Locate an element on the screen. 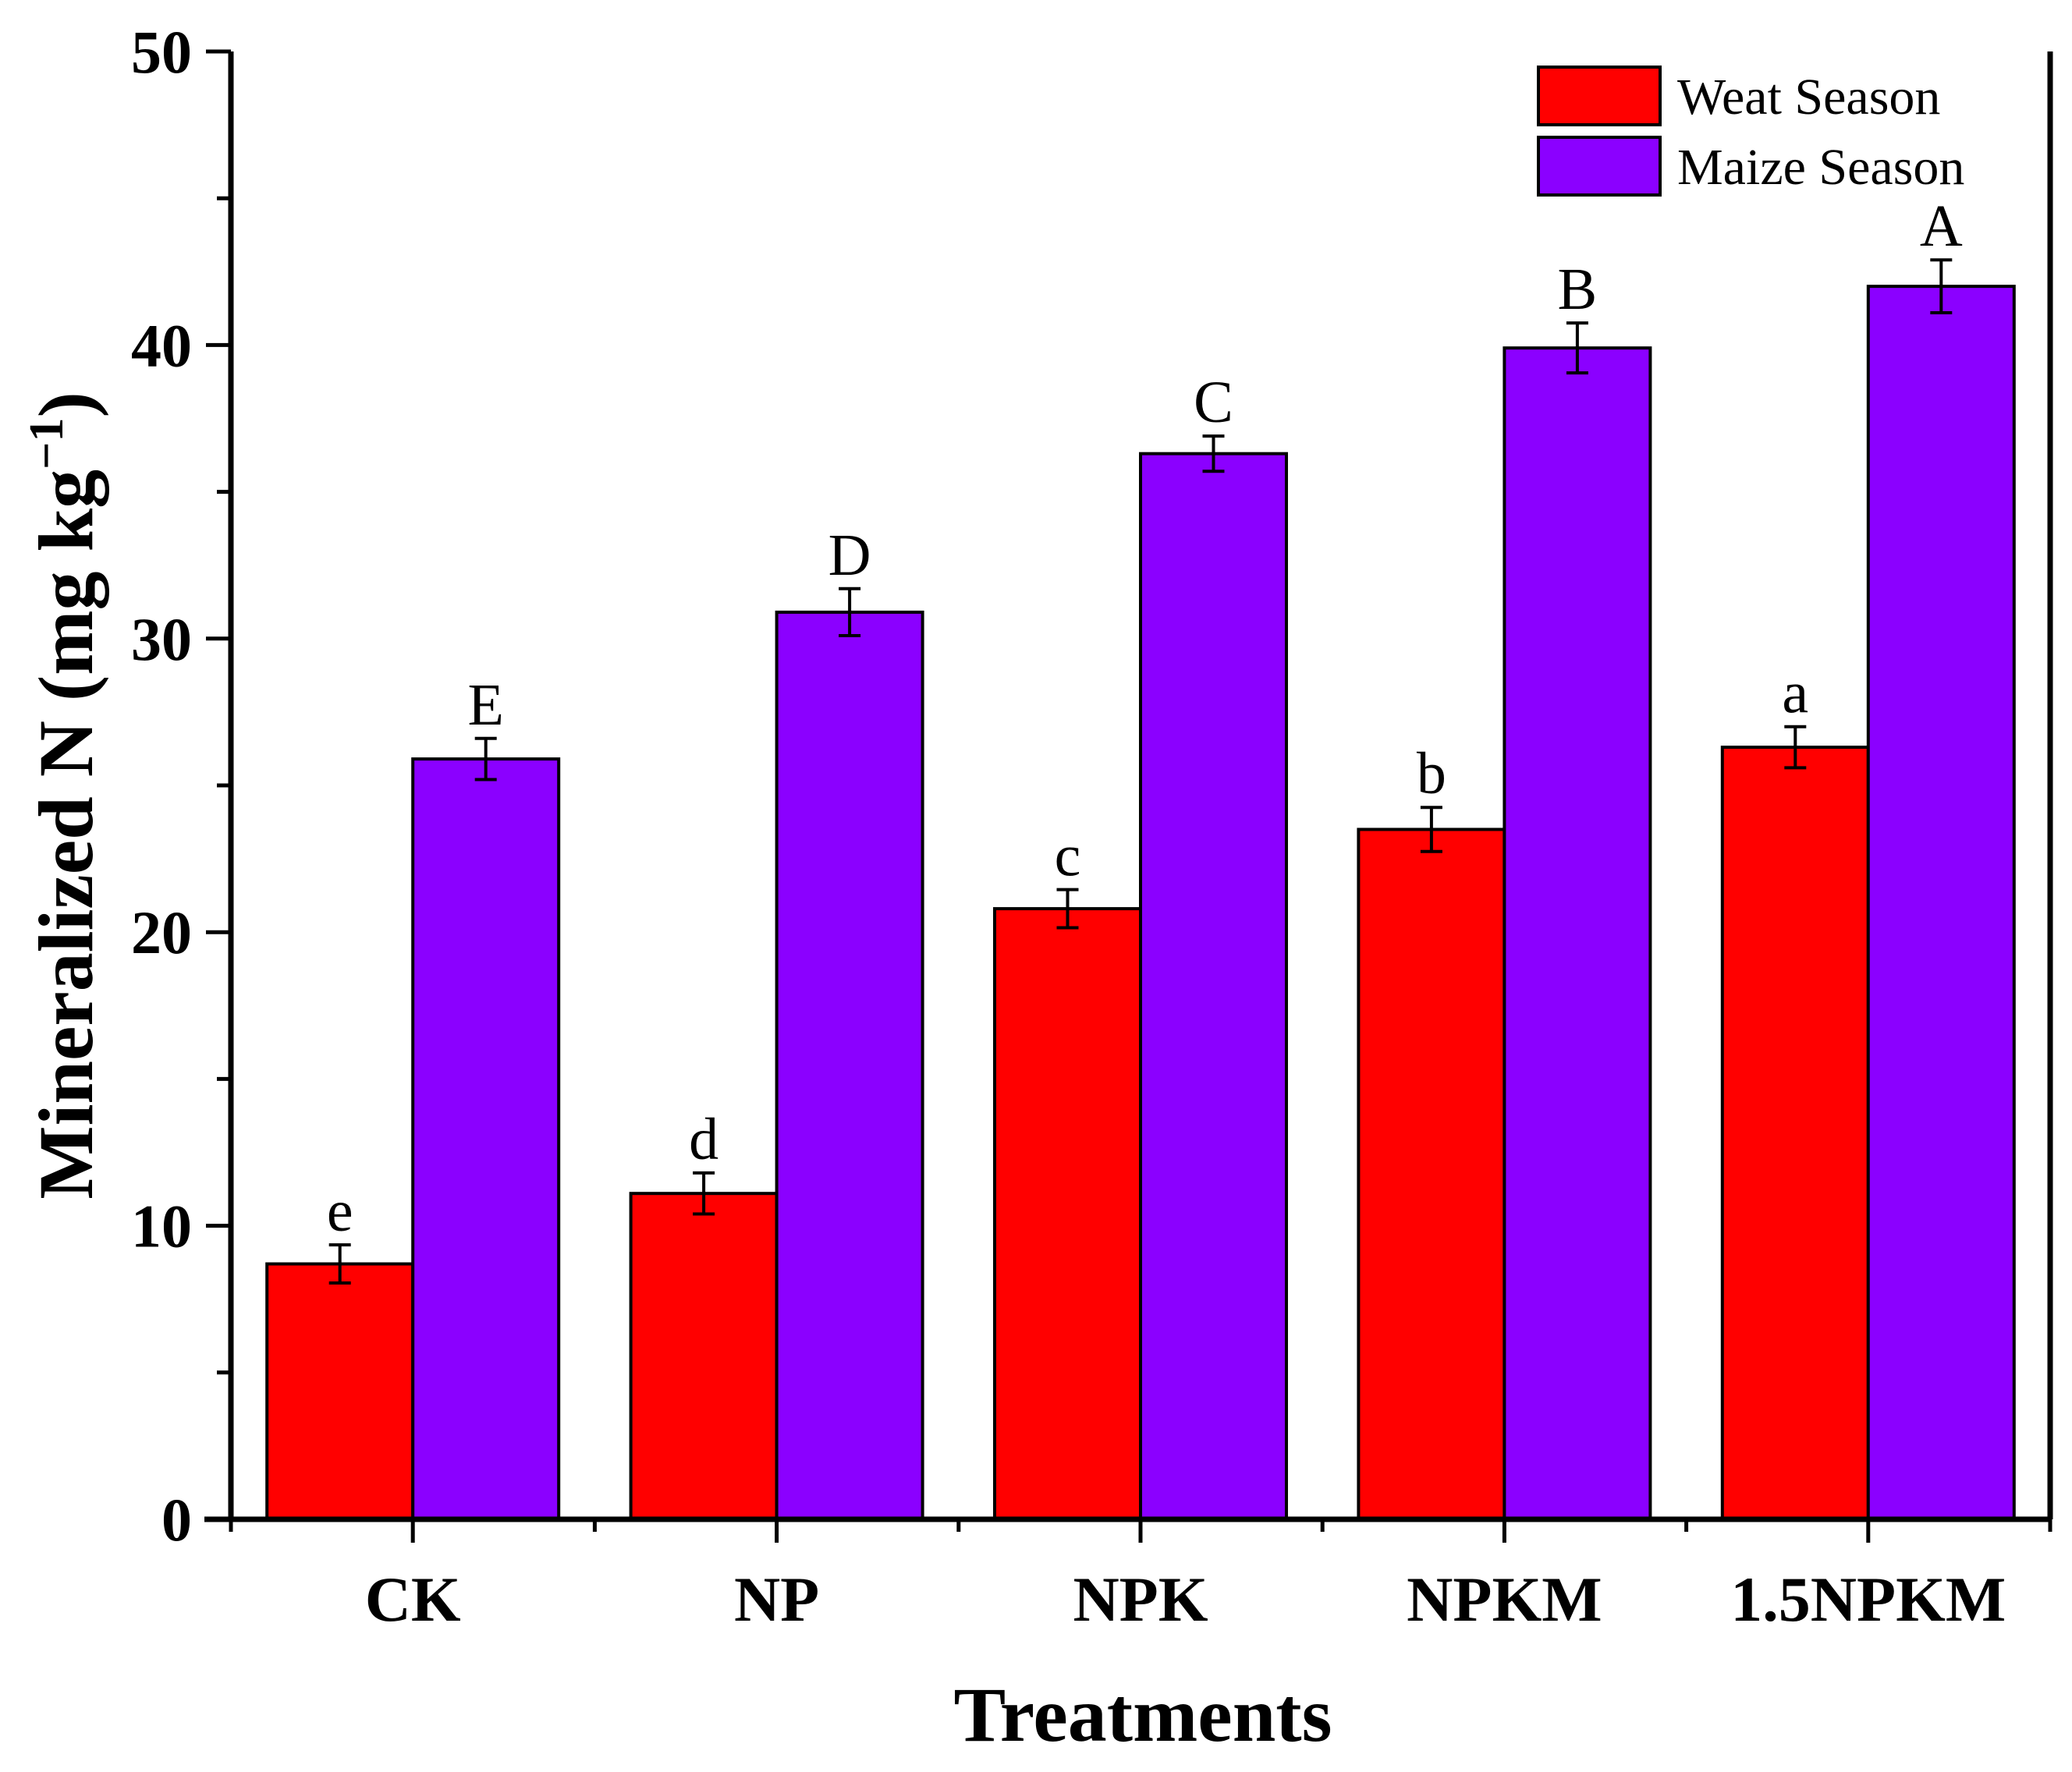  y-axis-title: Mineralized N (mg kg−1) is located at coordinates (64, 796).